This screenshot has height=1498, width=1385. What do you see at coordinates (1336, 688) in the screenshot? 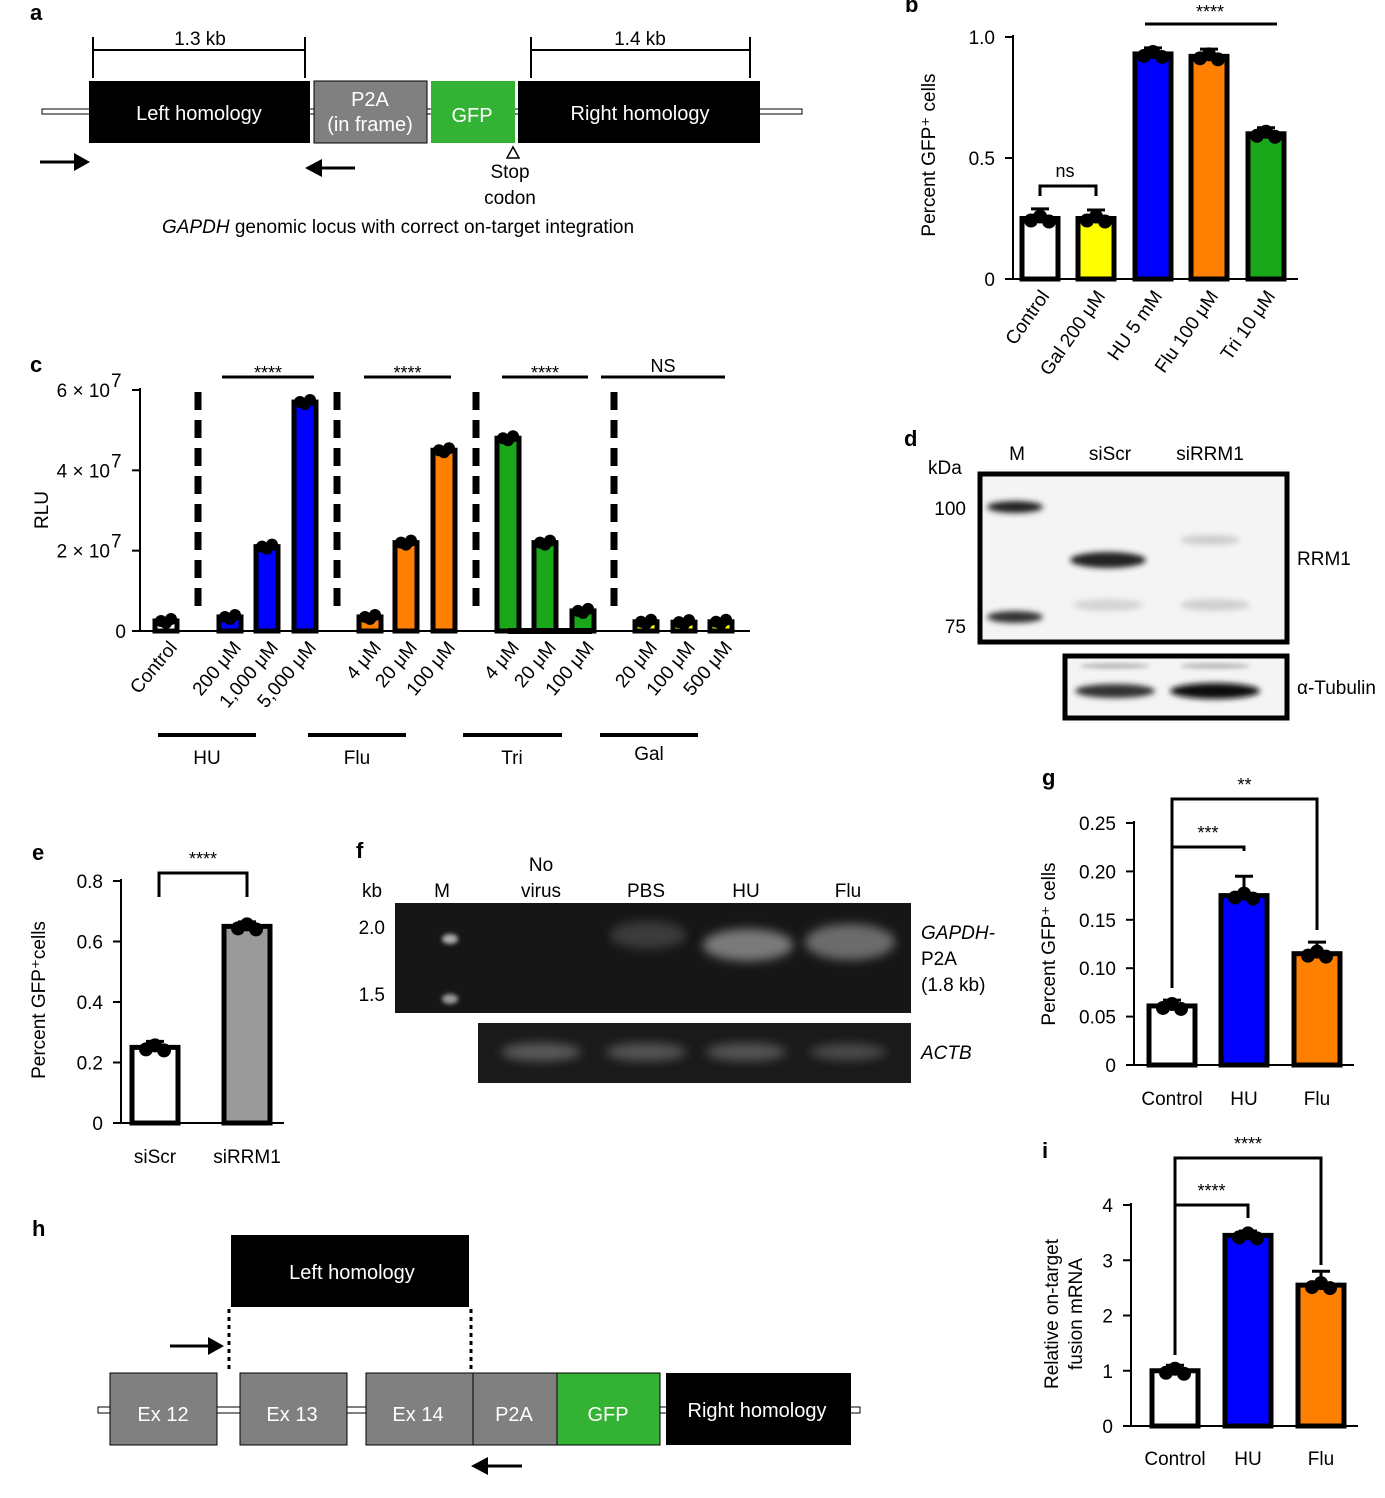
I see `tubulin-label: α-Tubulin` at bounding box center [1336, 688].